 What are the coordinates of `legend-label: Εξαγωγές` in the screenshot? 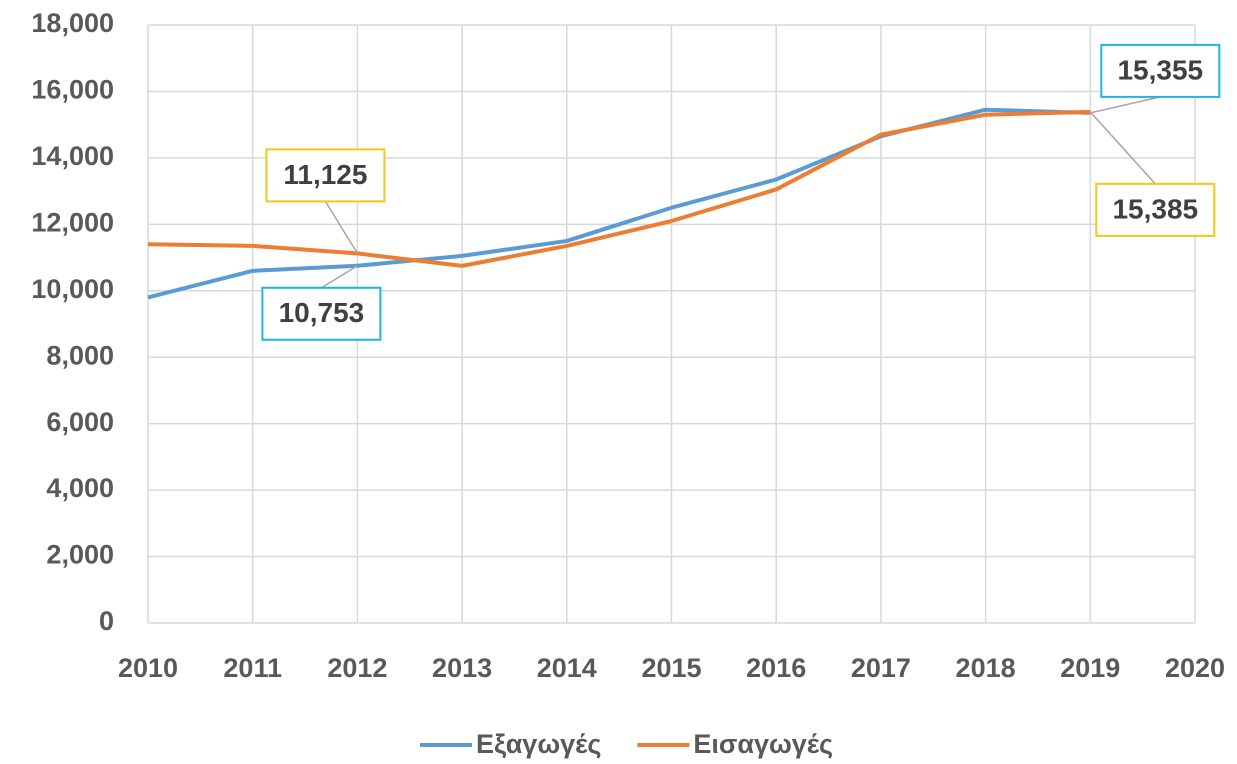 It's located at (538, 744).